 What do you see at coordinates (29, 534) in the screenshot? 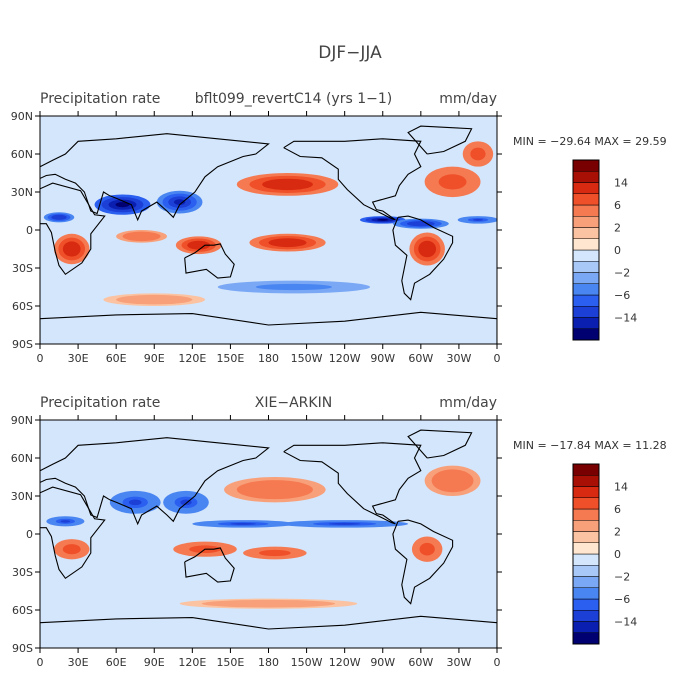
I see `y-tick-label: 0` at bounding box center [29, 534].